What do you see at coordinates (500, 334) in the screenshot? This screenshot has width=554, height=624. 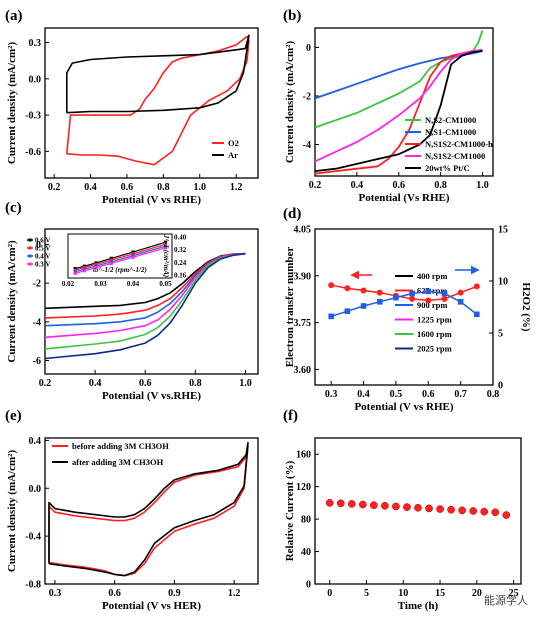 I see `y-right-tick-label: 5` at bounding box center [500, 334].